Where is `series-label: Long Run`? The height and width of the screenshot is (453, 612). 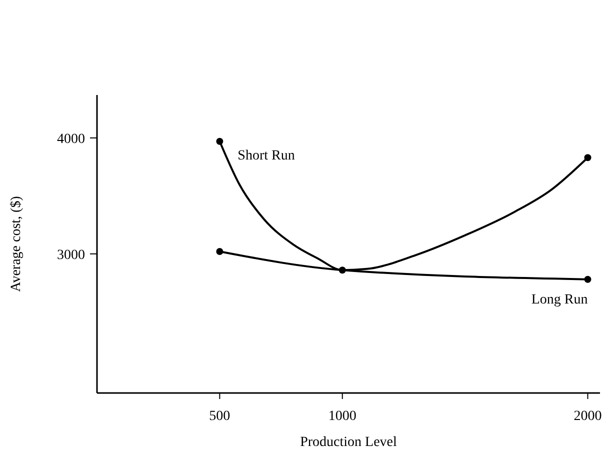 series-label: Long Run is located at coordinates (559, 300).